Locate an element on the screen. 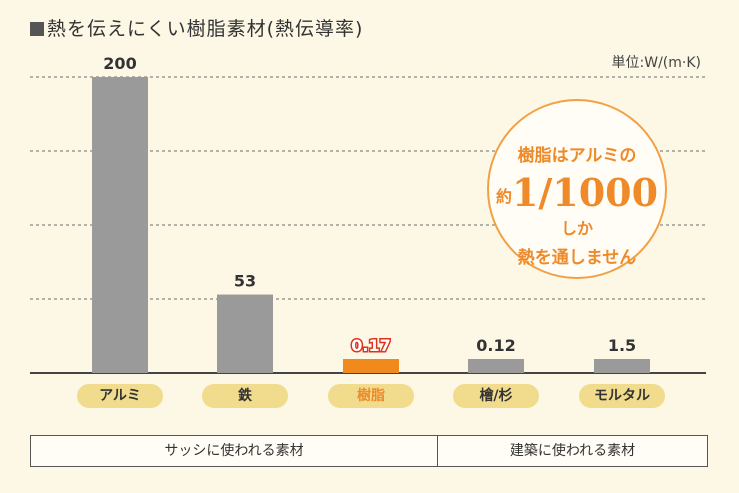 This screenshot has width=739, height=493. value-label-2: 0.17 is located at coordinates (370, 345).